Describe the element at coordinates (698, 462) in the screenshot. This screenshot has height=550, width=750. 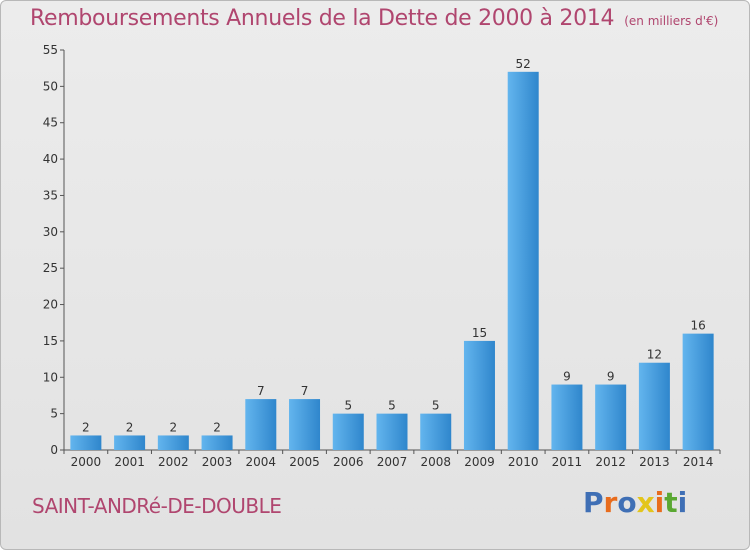
I see `x-tick-label: 2014` at that location.